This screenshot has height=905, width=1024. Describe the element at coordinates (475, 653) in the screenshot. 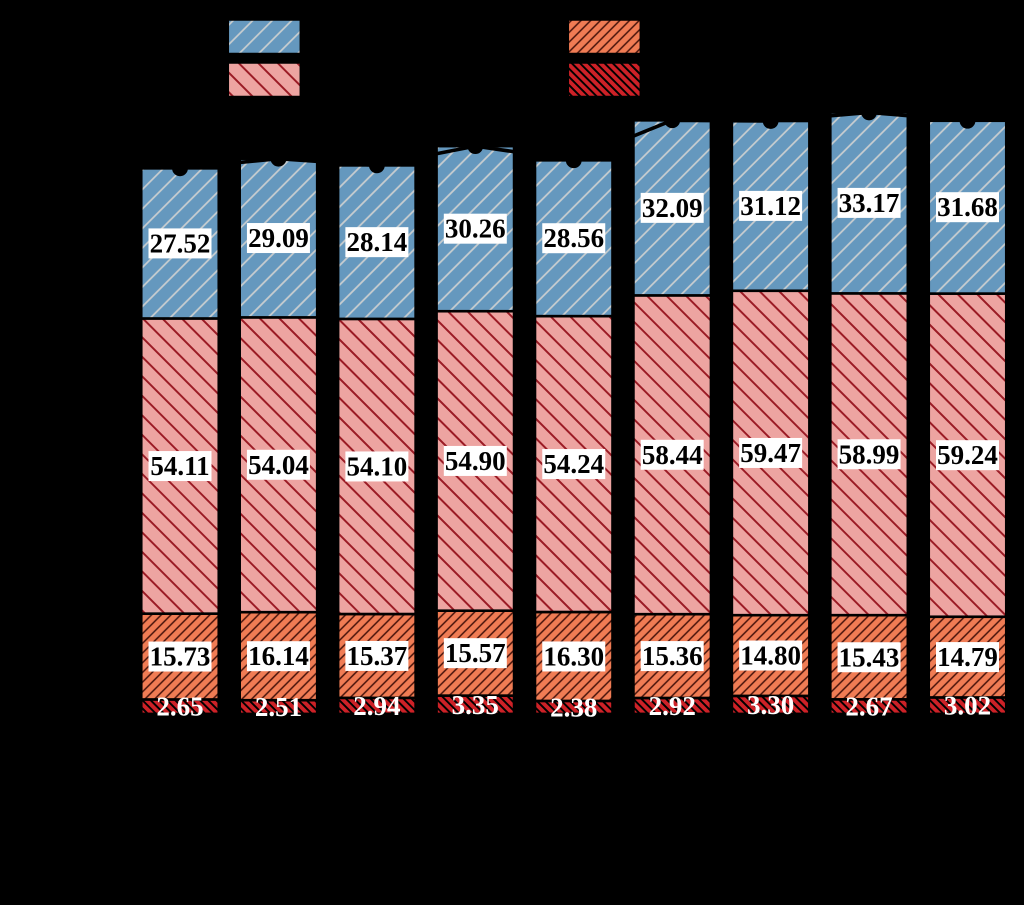

I see `svg-text: 15.57` at that location.